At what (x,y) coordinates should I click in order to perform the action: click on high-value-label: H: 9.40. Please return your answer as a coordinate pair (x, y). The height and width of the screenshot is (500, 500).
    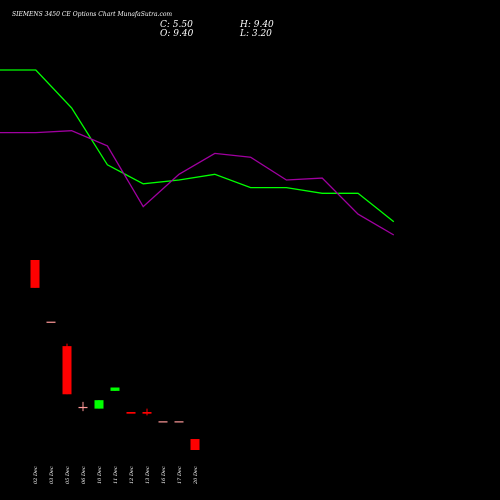
    Looking at the image, I should click on (256, 25).